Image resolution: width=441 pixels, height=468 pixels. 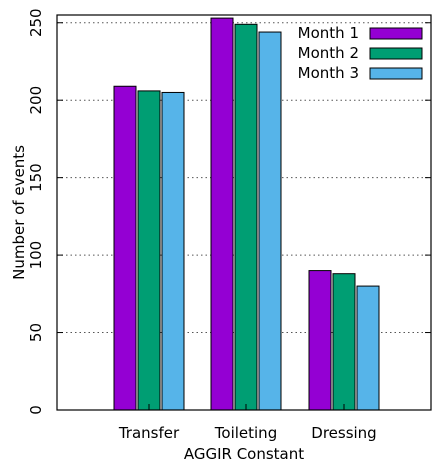 What do you see at coordinates (245, 433) in the screenshot?
I see `x-tick-label: Toileting` at bounding box center [245, 433].